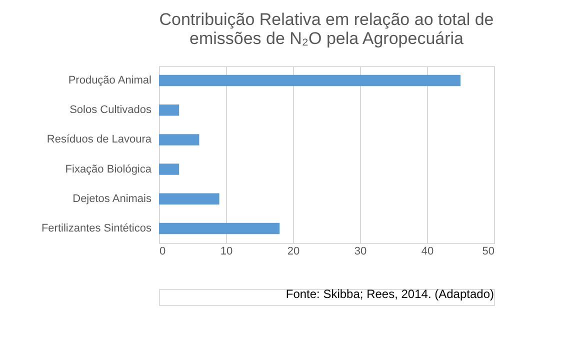 The width and height of the screenshot is (573, 344). What do you see at coordinates (390, 294) in the screenshot?
I see `source-note: Fonte: Skibba; Rees, 2014. (Adaptado)` at bounding box center [390, 294].